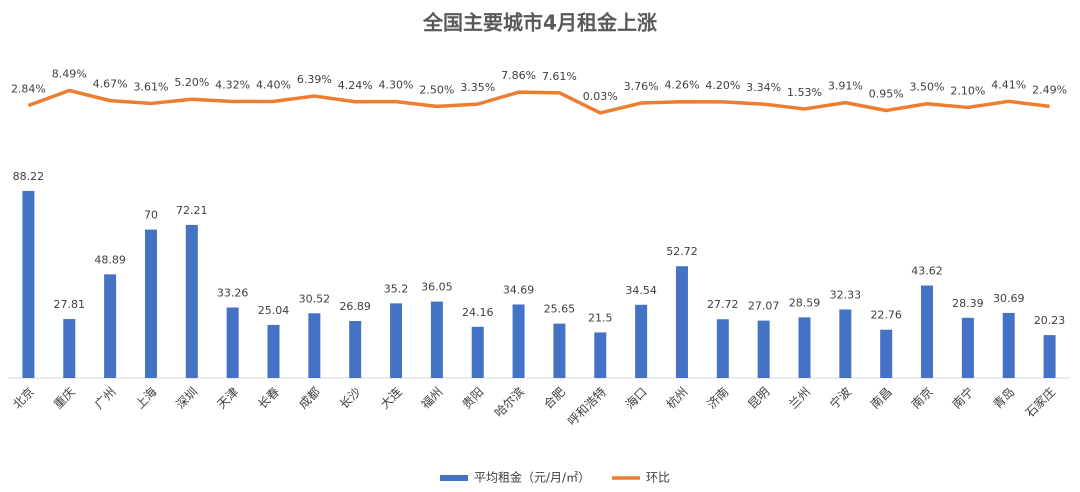 Image resolution: width=1080 pixels, height=492 pixels. I want to click on legend-label: 环比, so click(658, 478).